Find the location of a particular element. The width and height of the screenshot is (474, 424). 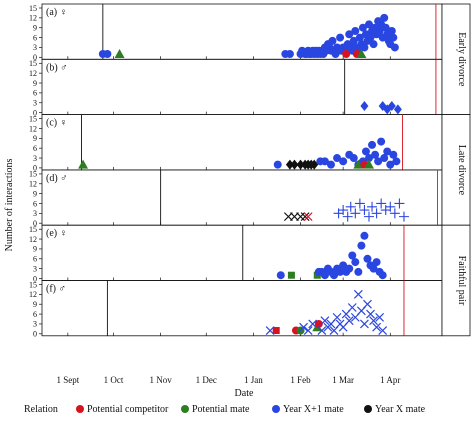

x-tick-label: 1 Sept is located at coordinates (67, 380).